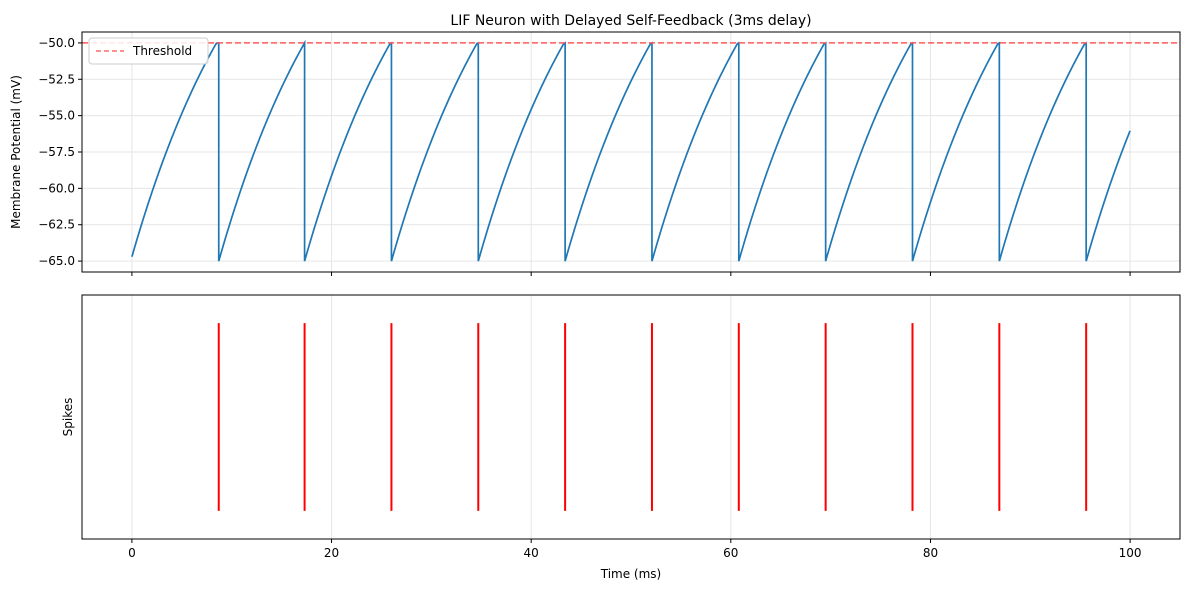 The width and height of the screenshot is (1190, 590). Describe the element at coordinates (331, 553) in the screenshot. I see `bottom-x-tick-label: 20` at that location.